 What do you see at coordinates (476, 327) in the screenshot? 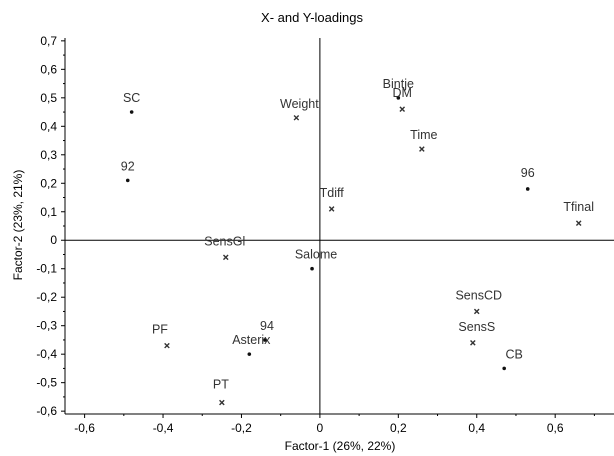
I see `point-label: SensS` at bounding box center [476, 327].